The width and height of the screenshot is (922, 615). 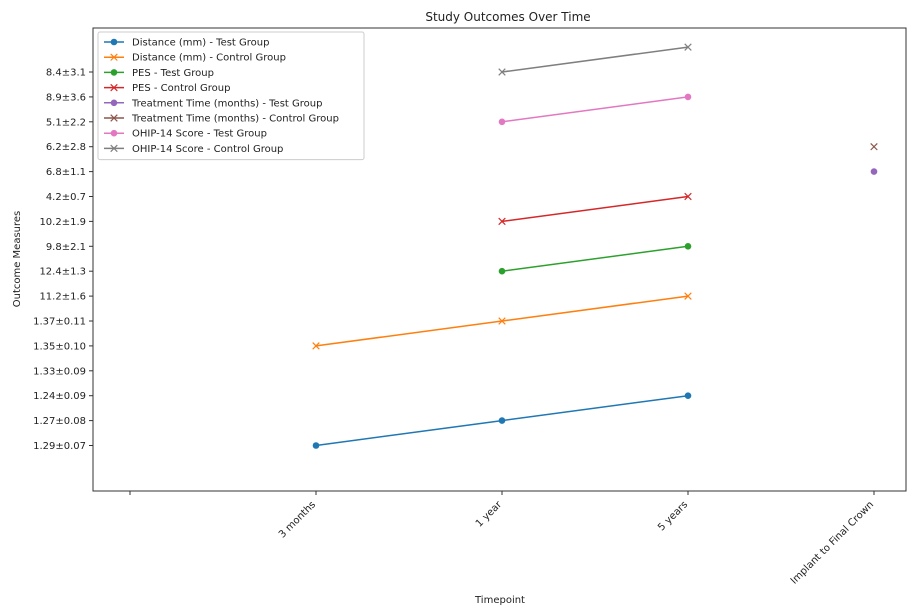 I want to click on x-tick-label: Implant to Final Crown, so click(x=832, y=542).